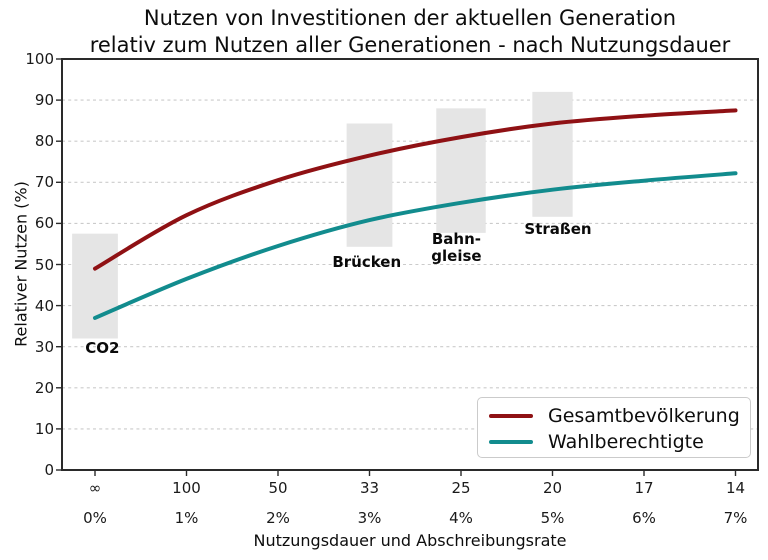 This screenshot has width=768, height=560. Describe the element at coordinates (21, 264) in the screenshot. I see `y-axis-label: Relativer Nutzen (%)` at that location.